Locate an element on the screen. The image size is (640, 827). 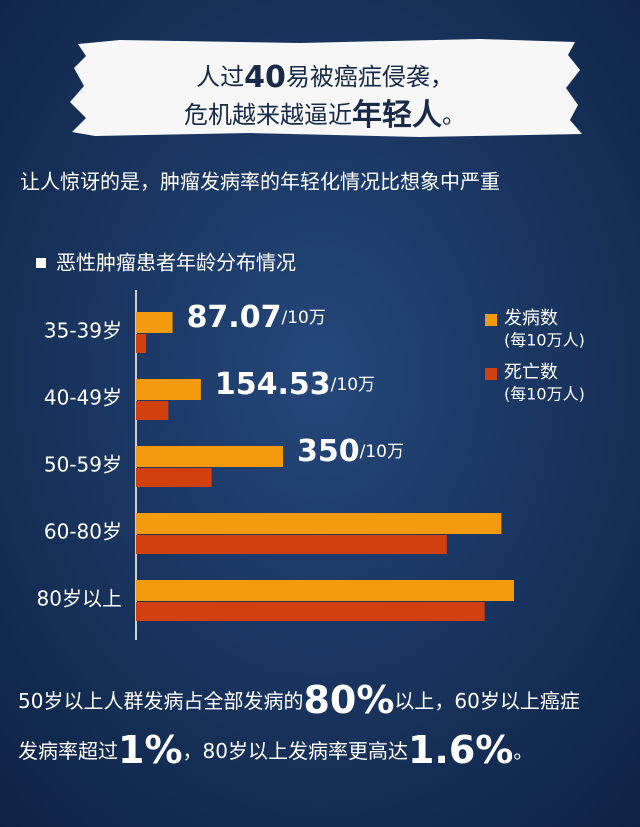
legend-label: 发病数 is located at coordinates (531, 318).